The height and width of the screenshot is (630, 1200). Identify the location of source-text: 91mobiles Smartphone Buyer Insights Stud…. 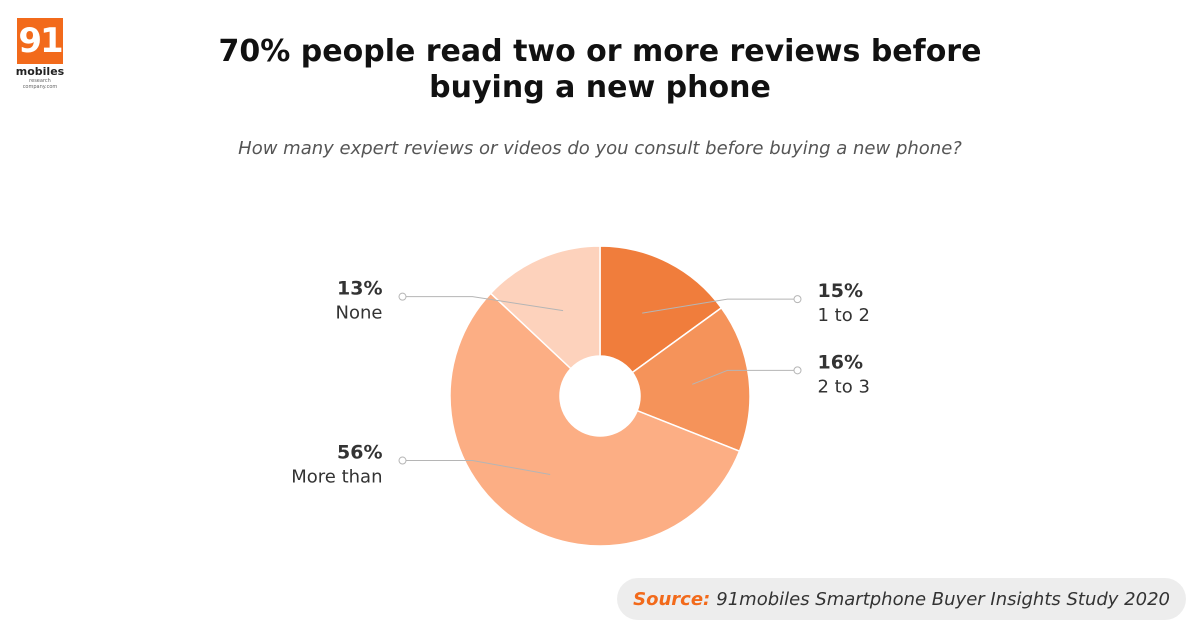
(943, 599).